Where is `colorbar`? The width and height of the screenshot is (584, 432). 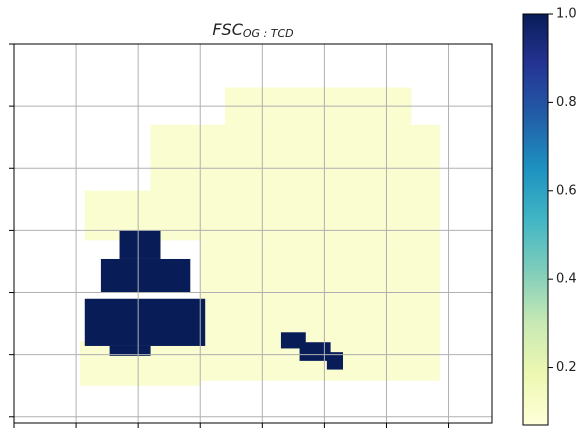 colorbar is located at coordinates (535, 219).